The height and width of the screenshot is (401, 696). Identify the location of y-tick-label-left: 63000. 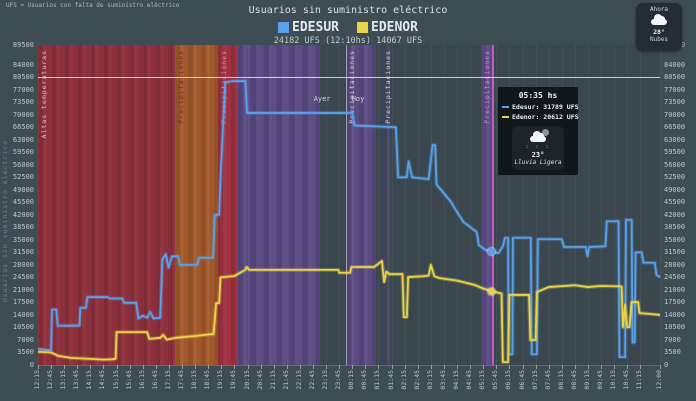
(23, 139).